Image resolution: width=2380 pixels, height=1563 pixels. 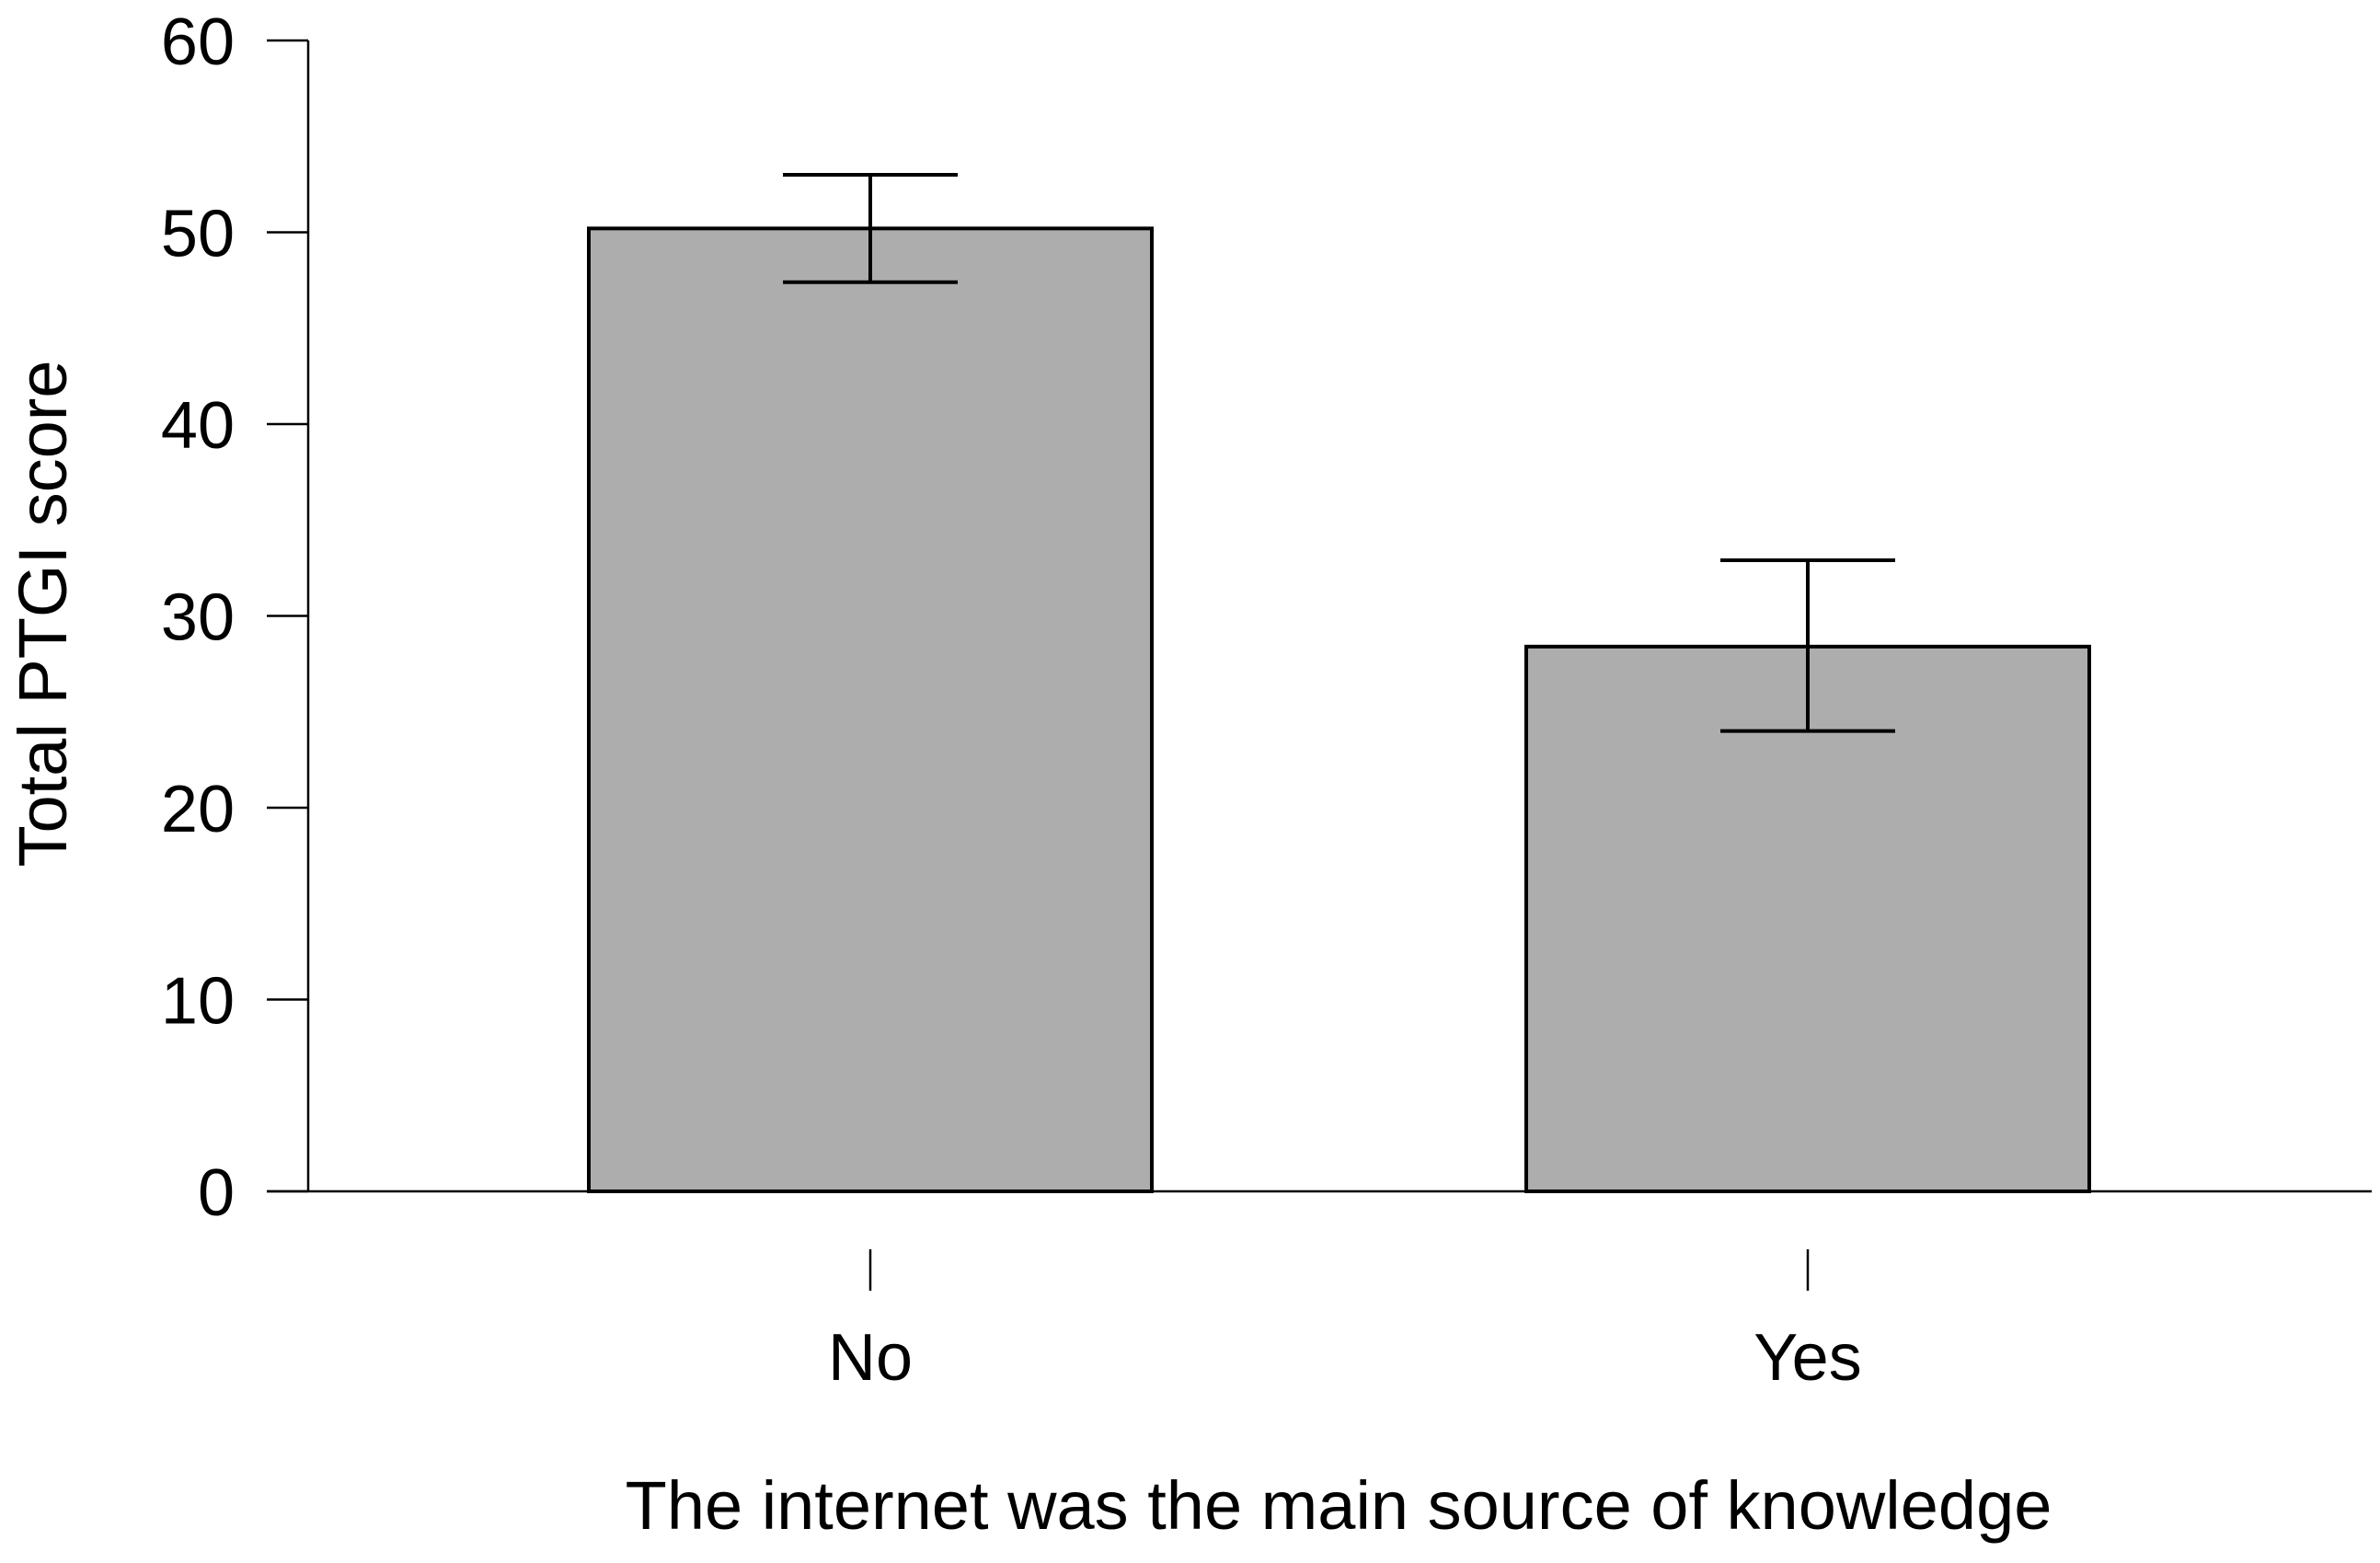 I want to click on x-tick-label: No, so click(x=870, y=1358).